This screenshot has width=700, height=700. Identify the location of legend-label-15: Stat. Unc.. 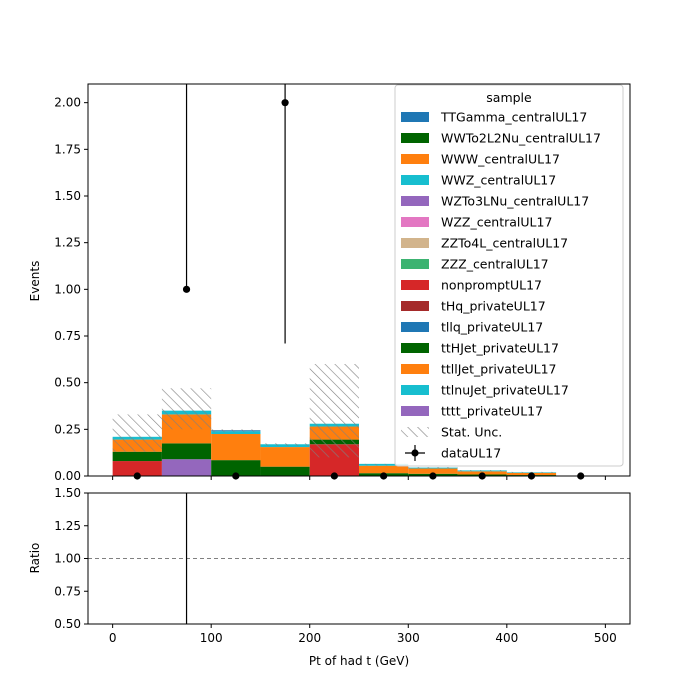
(471, 432).